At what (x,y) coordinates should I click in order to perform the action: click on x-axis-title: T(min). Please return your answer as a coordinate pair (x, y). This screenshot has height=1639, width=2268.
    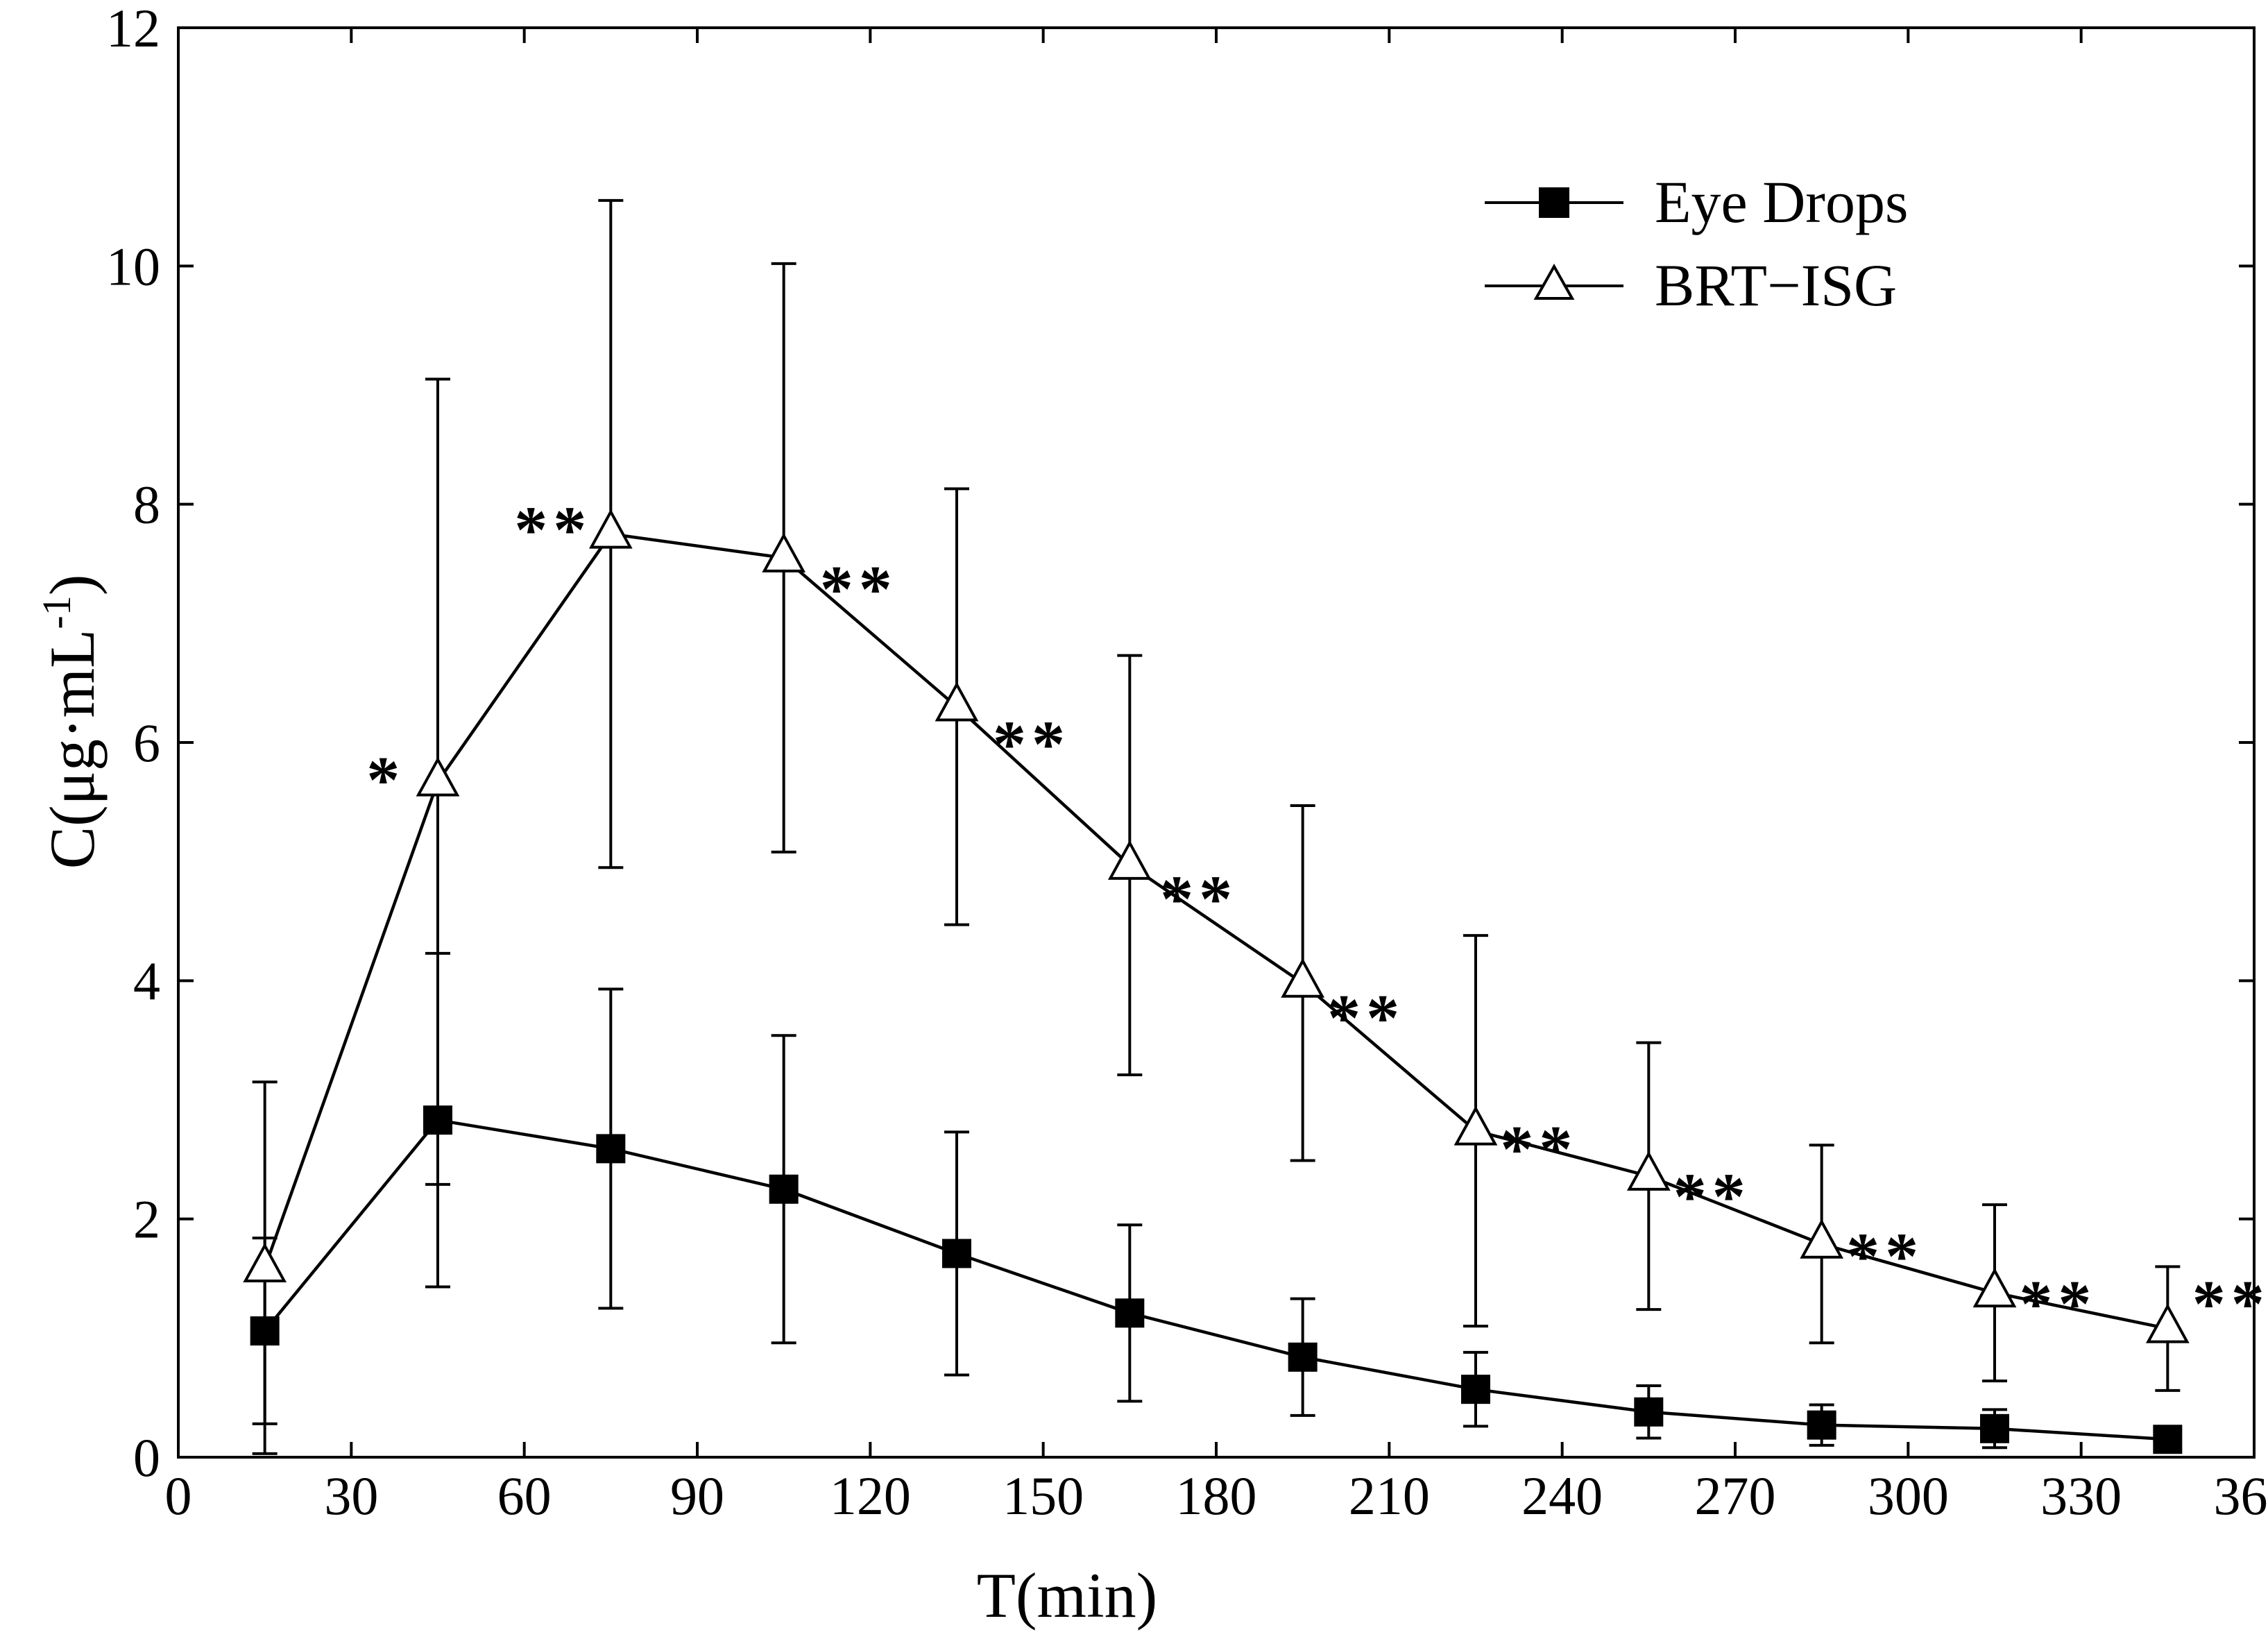
    Looking at the image, I should click on (1067, 1596).